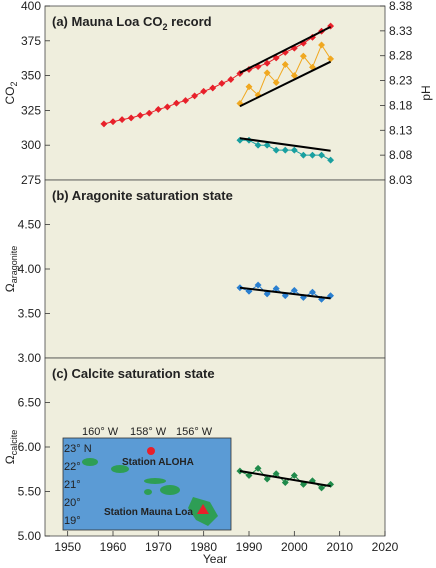  What do you see at coordinates (35, 93) in the screenshot?
I see `panel-a-left-axis: 275 300 325 350 375 400` at bounding box center [35, 93].